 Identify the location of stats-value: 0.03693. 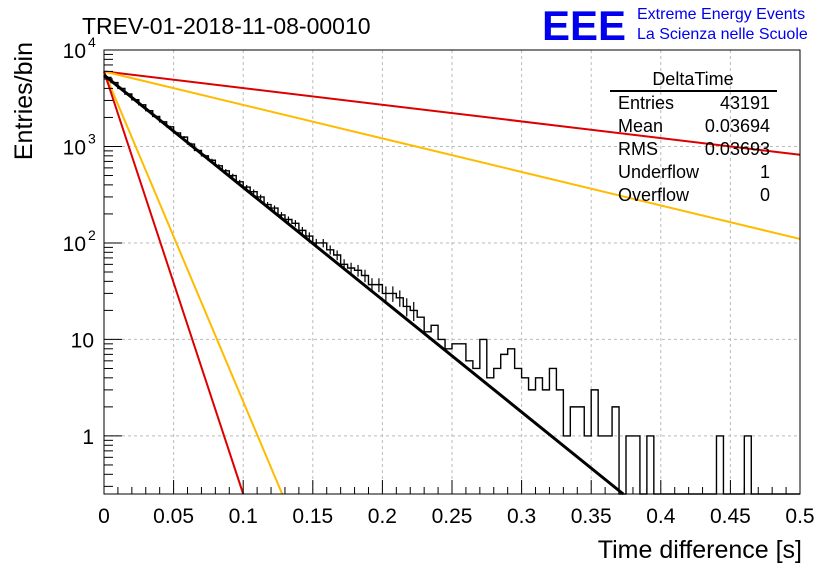
(737, 149).